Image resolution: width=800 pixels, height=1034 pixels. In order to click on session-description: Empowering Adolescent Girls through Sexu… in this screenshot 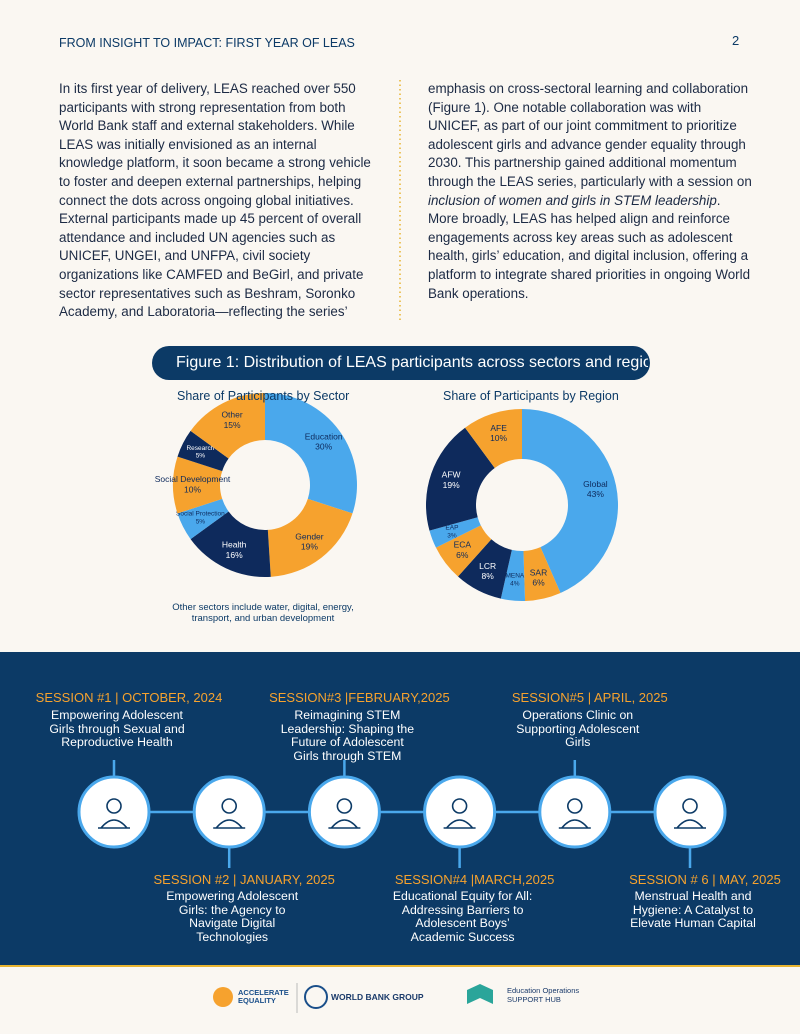, I will do `click(117, 729)`.